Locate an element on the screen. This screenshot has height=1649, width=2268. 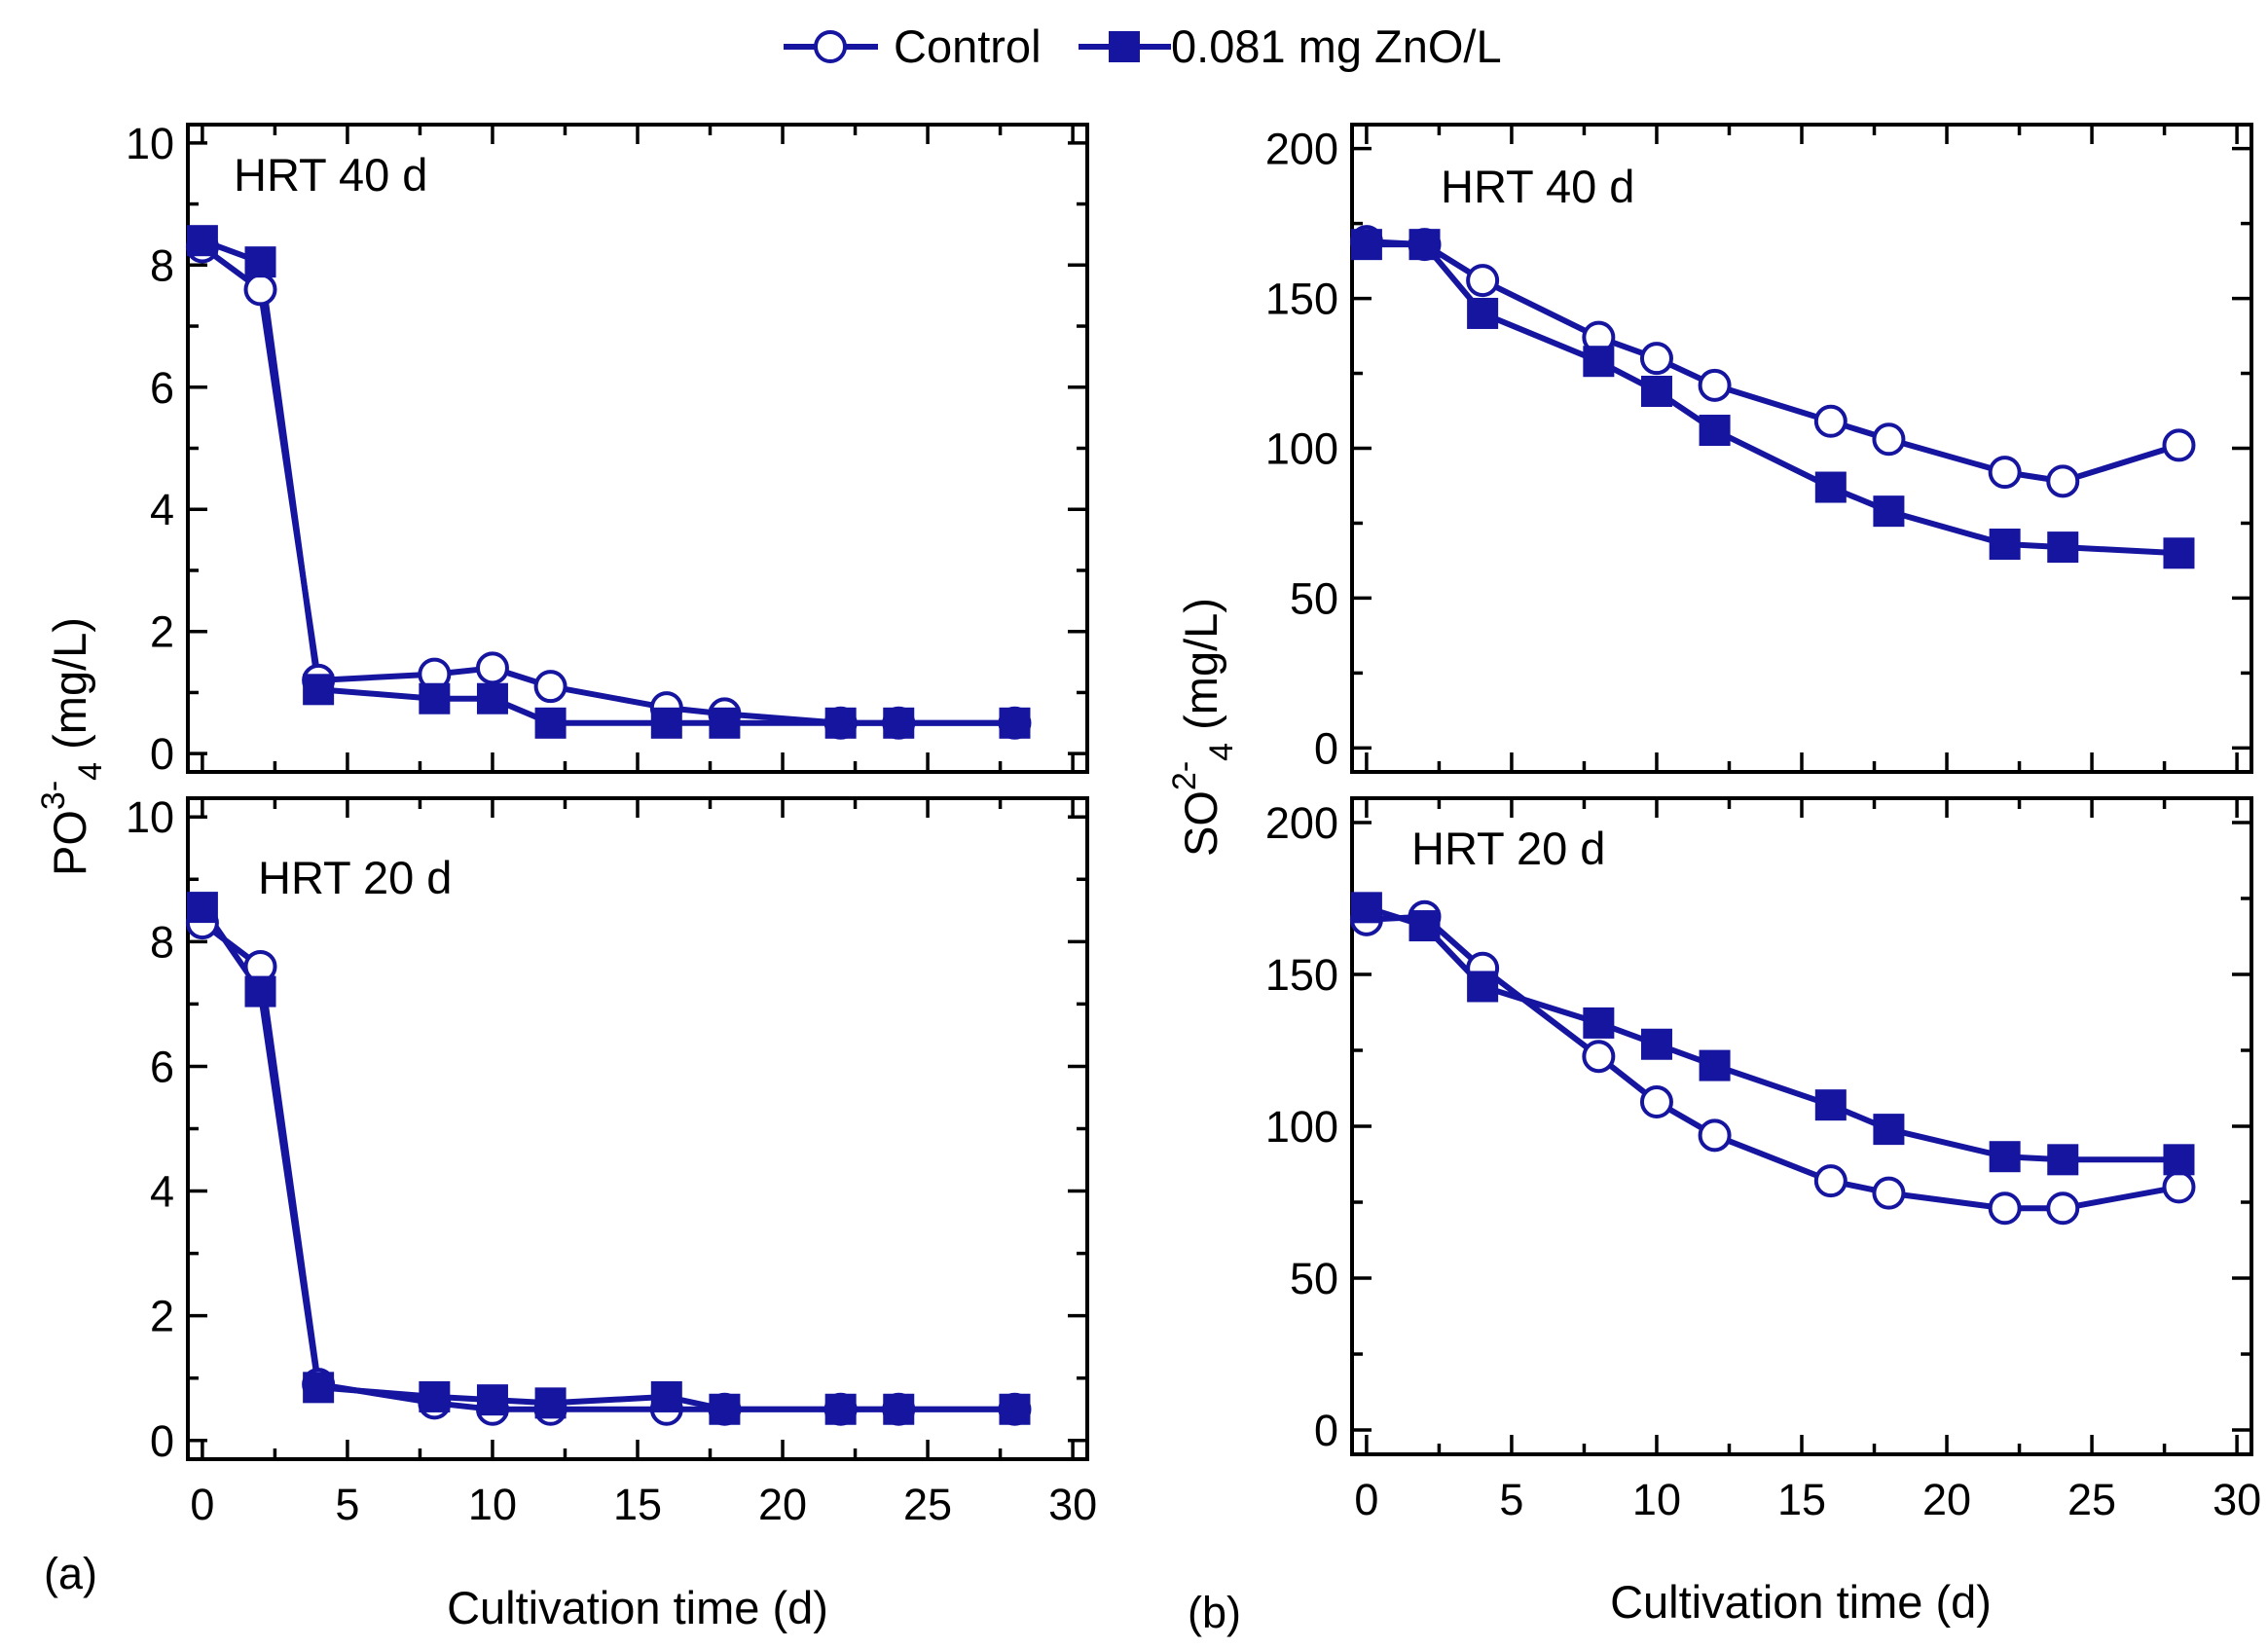
panel-letter-b: (b) is located at coordinates (1214, 1612).